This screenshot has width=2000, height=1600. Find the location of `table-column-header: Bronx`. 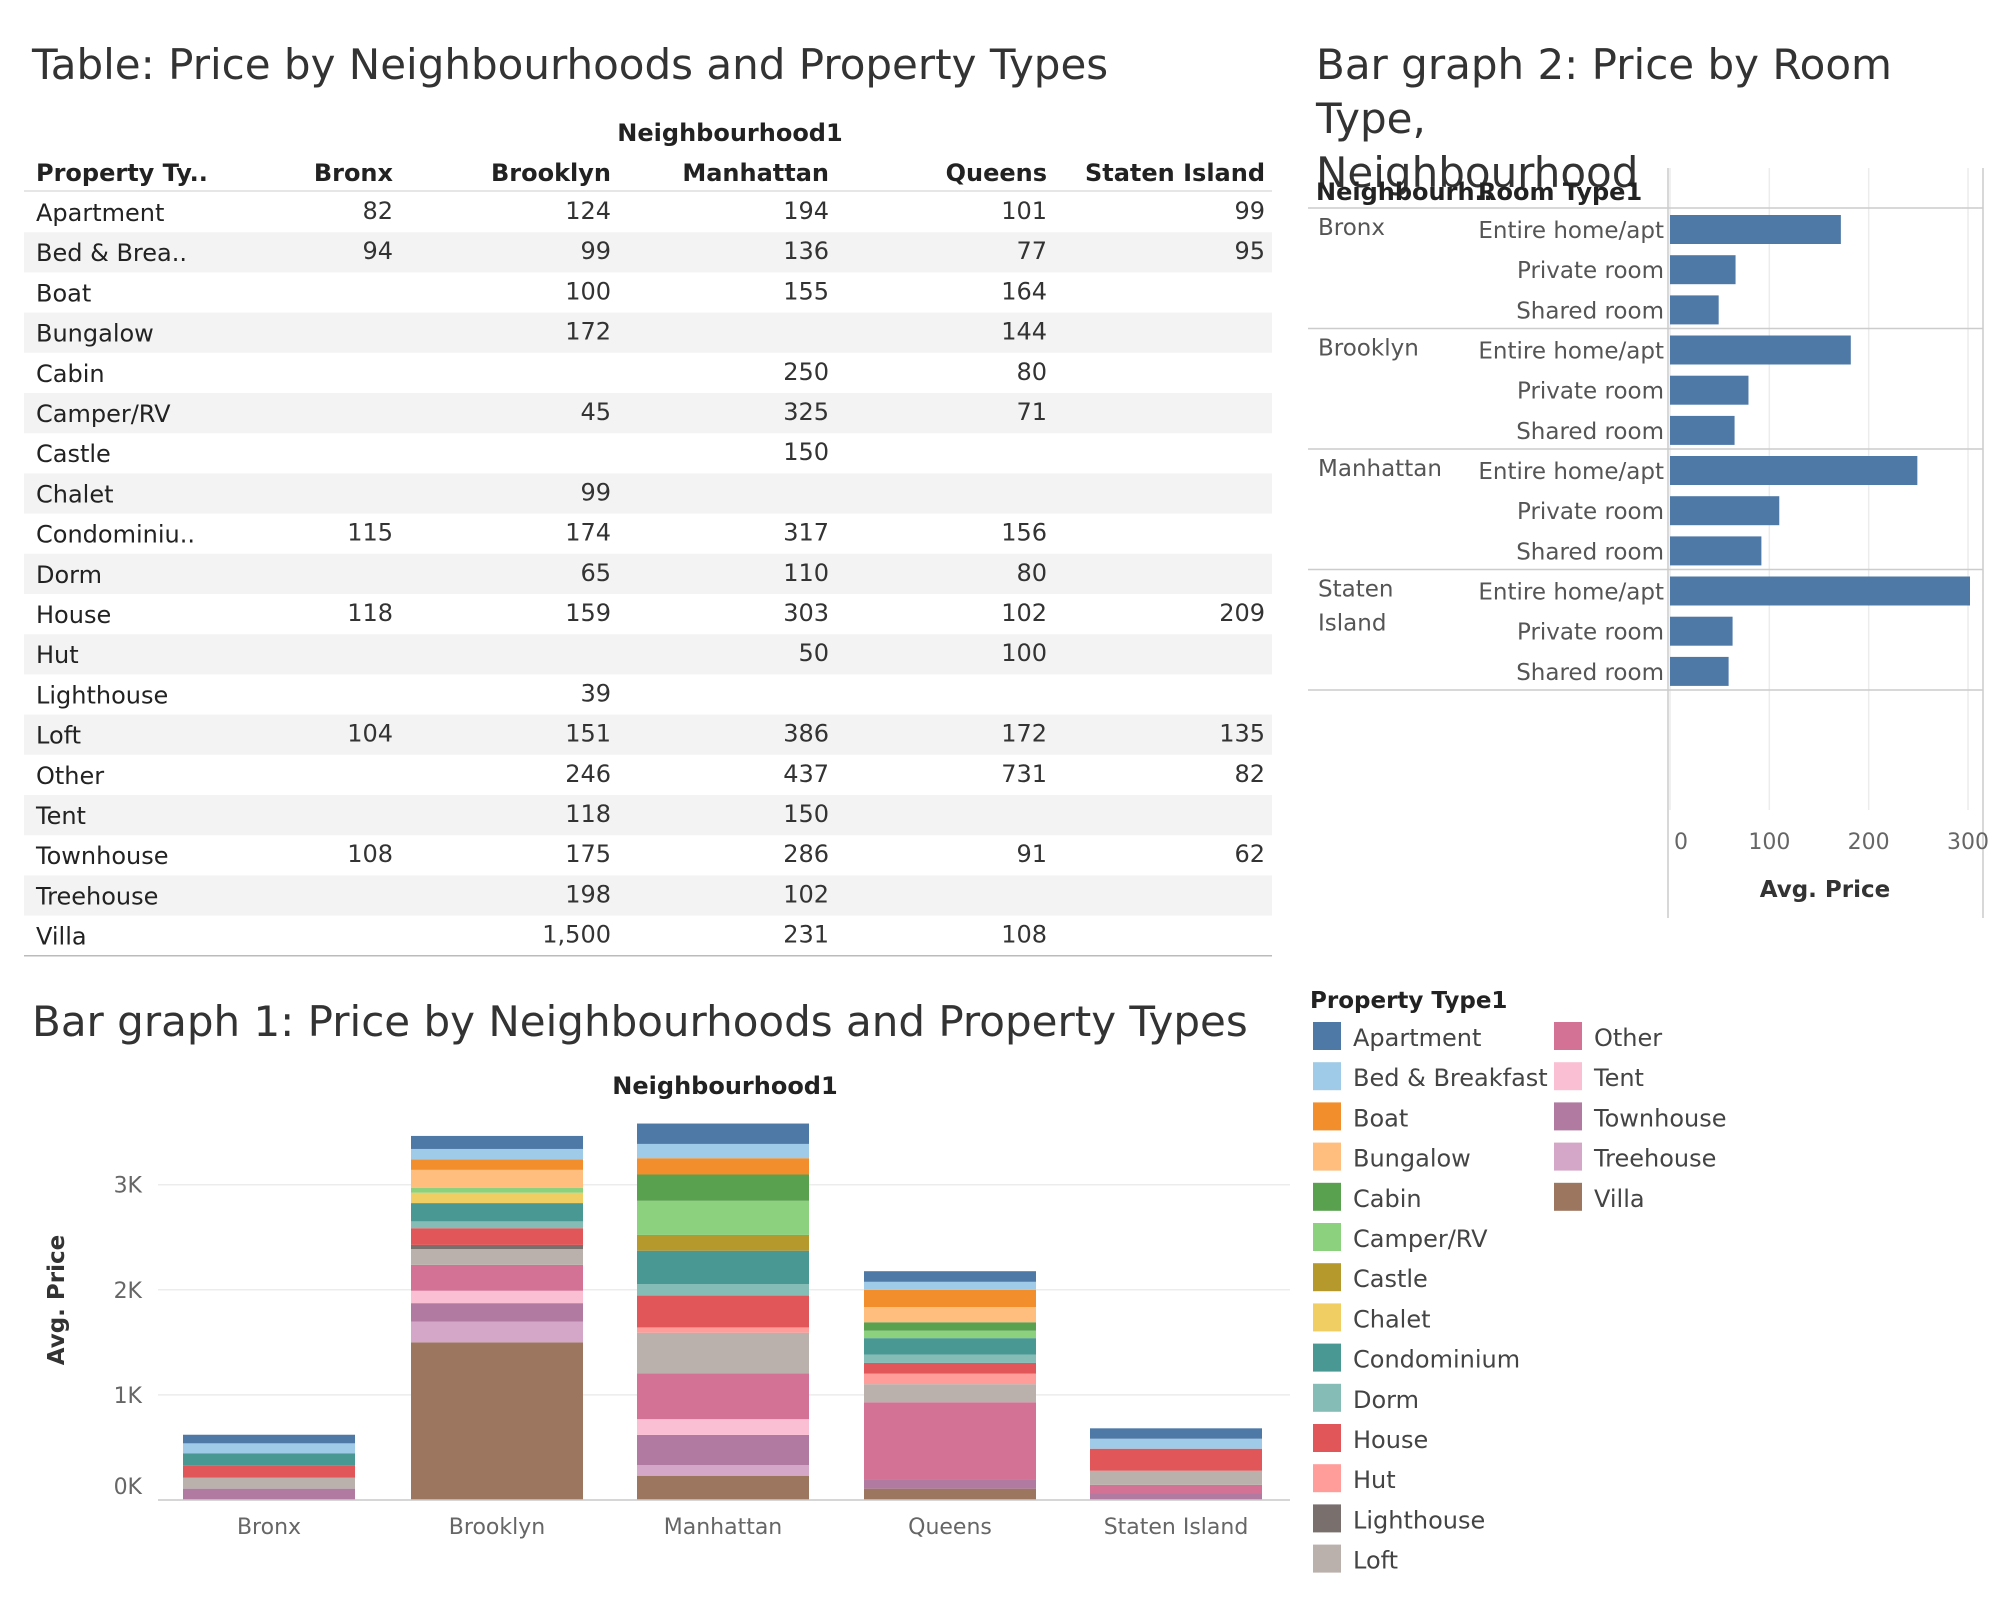

table-column-header: Bronx is located at coordinates (354, 173).